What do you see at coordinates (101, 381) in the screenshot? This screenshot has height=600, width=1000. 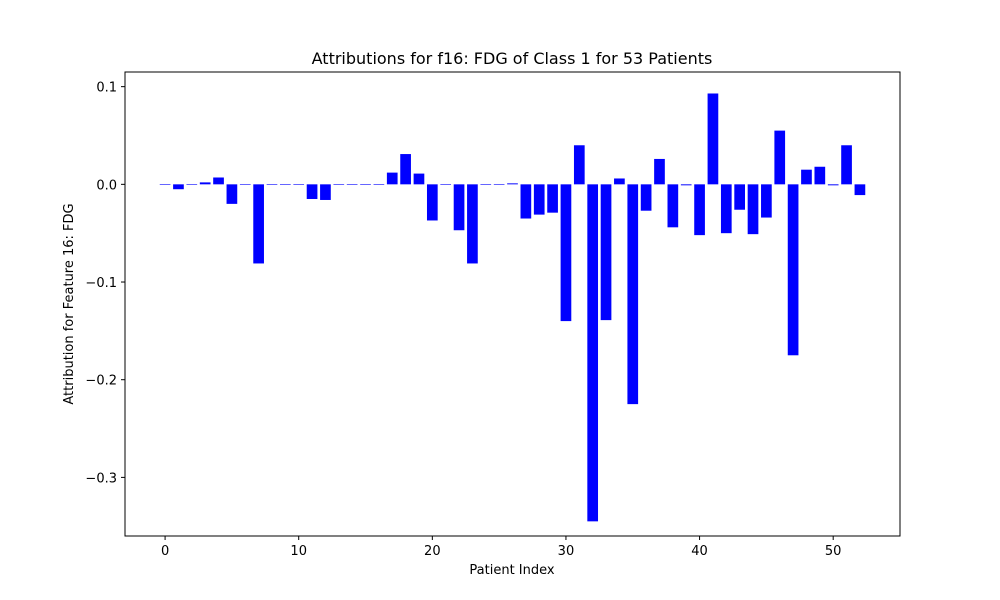 I see `y-tick-label: −0.2` at bounding box center [101, 381].